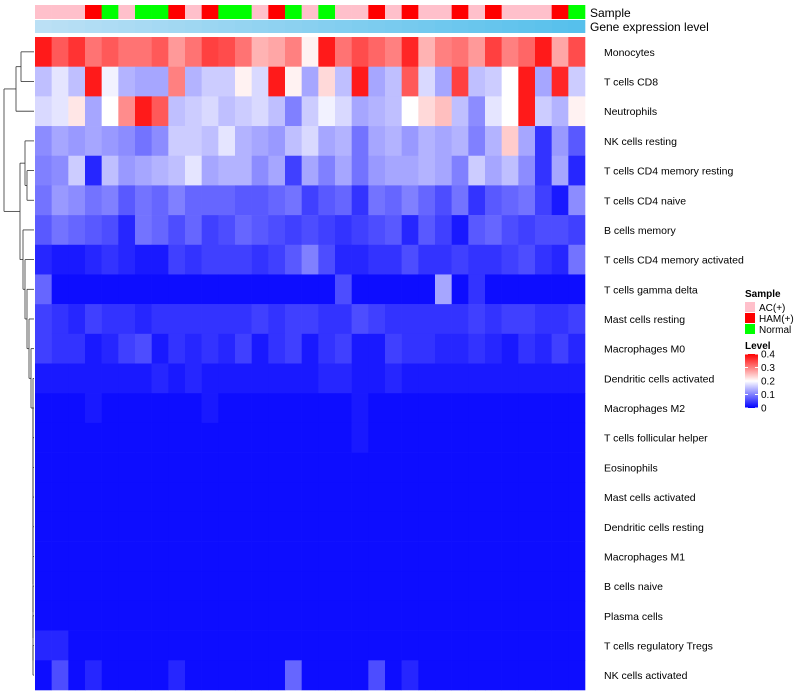 The width and height of the screenshot is (800, 700). What do you see at coordinates (644, 557) in the screenshot?
I see `row-label: Macrophages M1` at bounding box center [644, 557].